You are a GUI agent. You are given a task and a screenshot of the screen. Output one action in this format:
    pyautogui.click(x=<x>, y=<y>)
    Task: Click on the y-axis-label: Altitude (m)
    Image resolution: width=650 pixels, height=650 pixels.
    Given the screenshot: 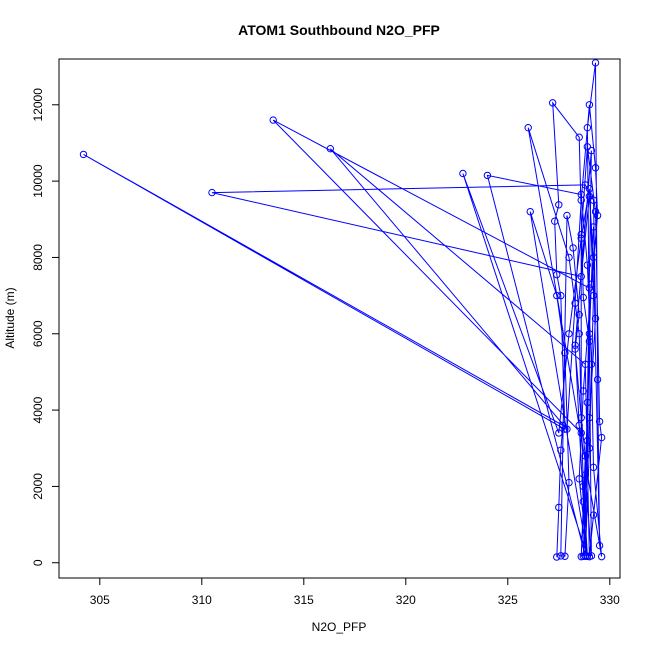 What is the action you would take?
    pyautogui.click(x=10, y=317)
    